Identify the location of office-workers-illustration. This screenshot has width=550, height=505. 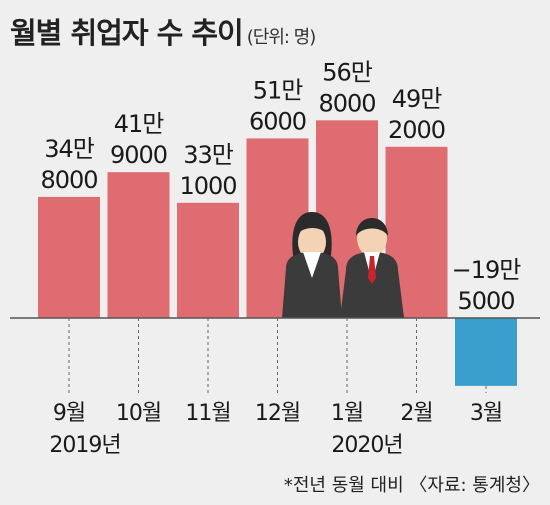
(343, 265).